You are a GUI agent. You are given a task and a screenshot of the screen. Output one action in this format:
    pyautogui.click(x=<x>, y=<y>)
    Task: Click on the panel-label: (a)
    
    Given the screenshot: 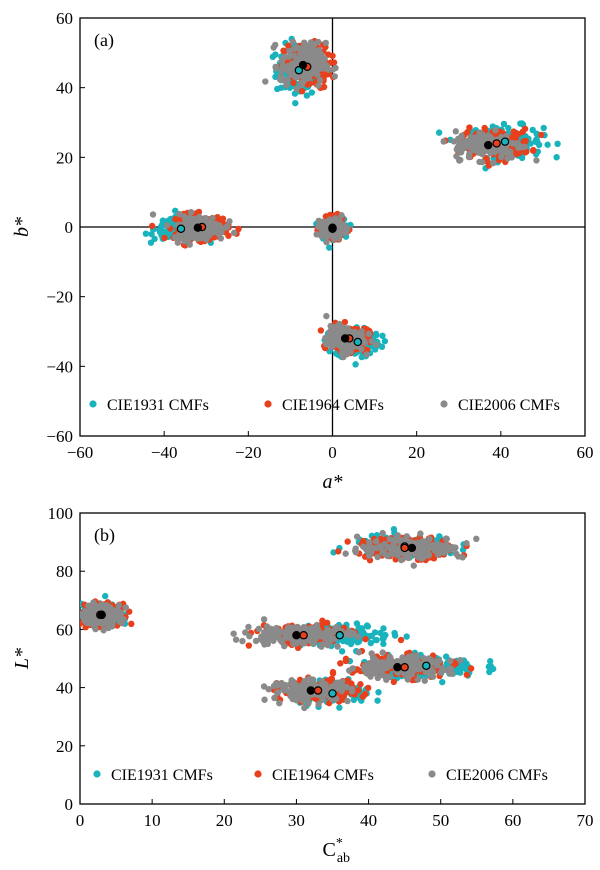 What is the action you would take?
    pyautogui.click(x=104, y=40)
    